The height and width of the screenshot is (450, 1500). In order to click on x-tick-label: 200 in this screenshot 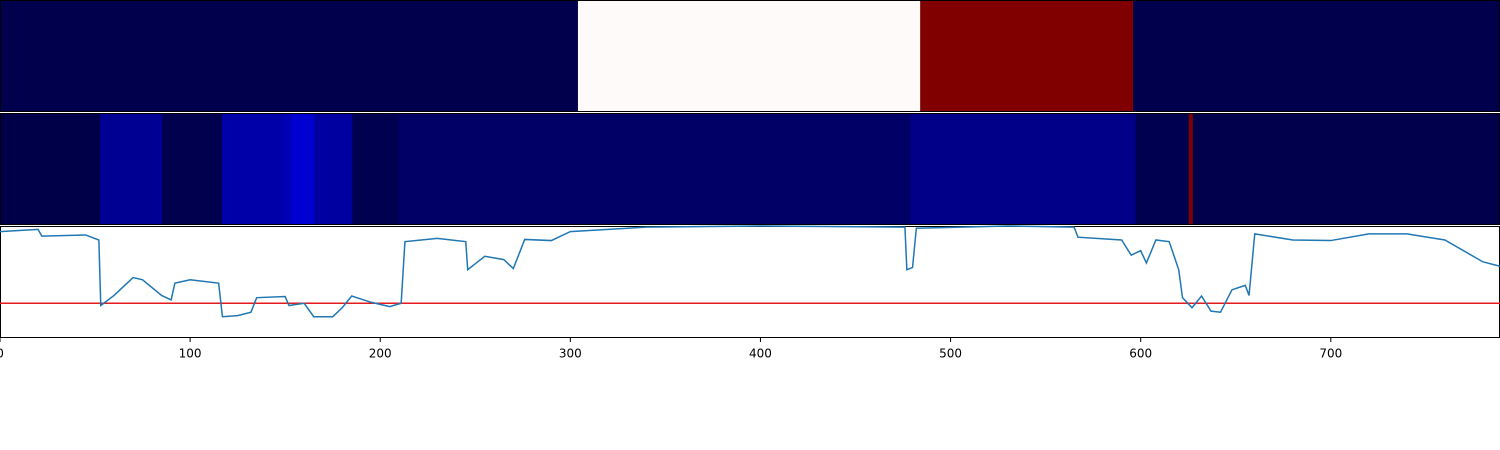, I will do `click(380, 354)`.